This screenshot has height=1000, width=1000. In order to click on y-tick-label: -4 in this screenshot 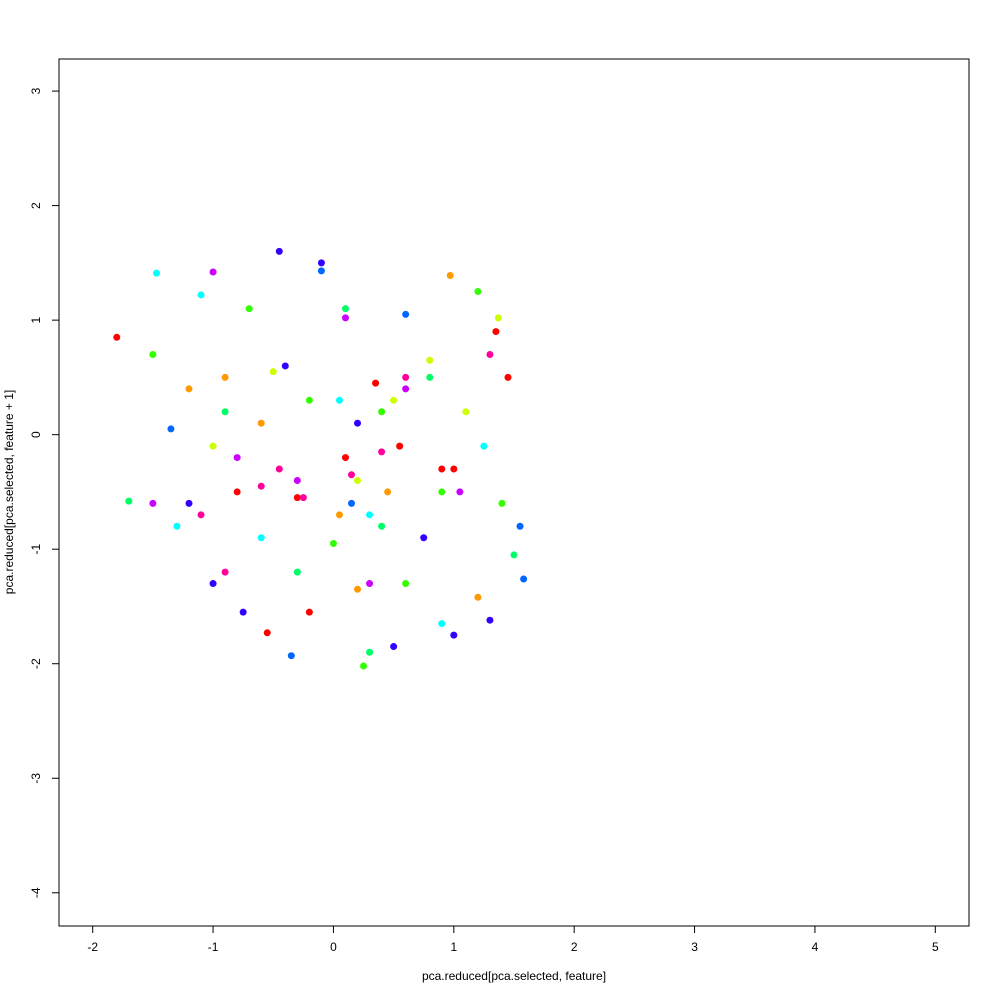, I will do `click(36, 892)`.